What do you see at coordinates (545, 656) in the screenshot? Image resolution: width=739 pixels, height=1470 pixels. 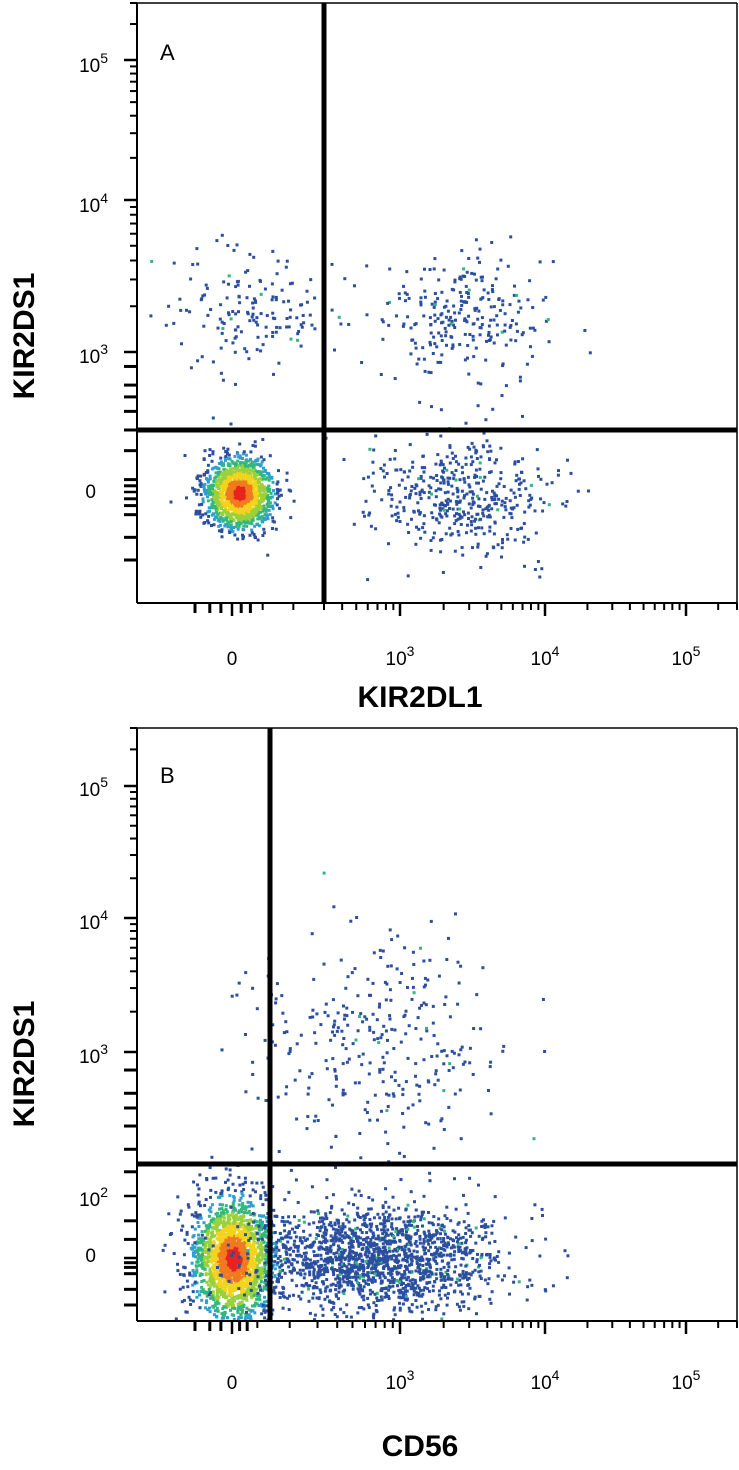 I see `x-tick-label: 104` at bounding box center [545, 656].